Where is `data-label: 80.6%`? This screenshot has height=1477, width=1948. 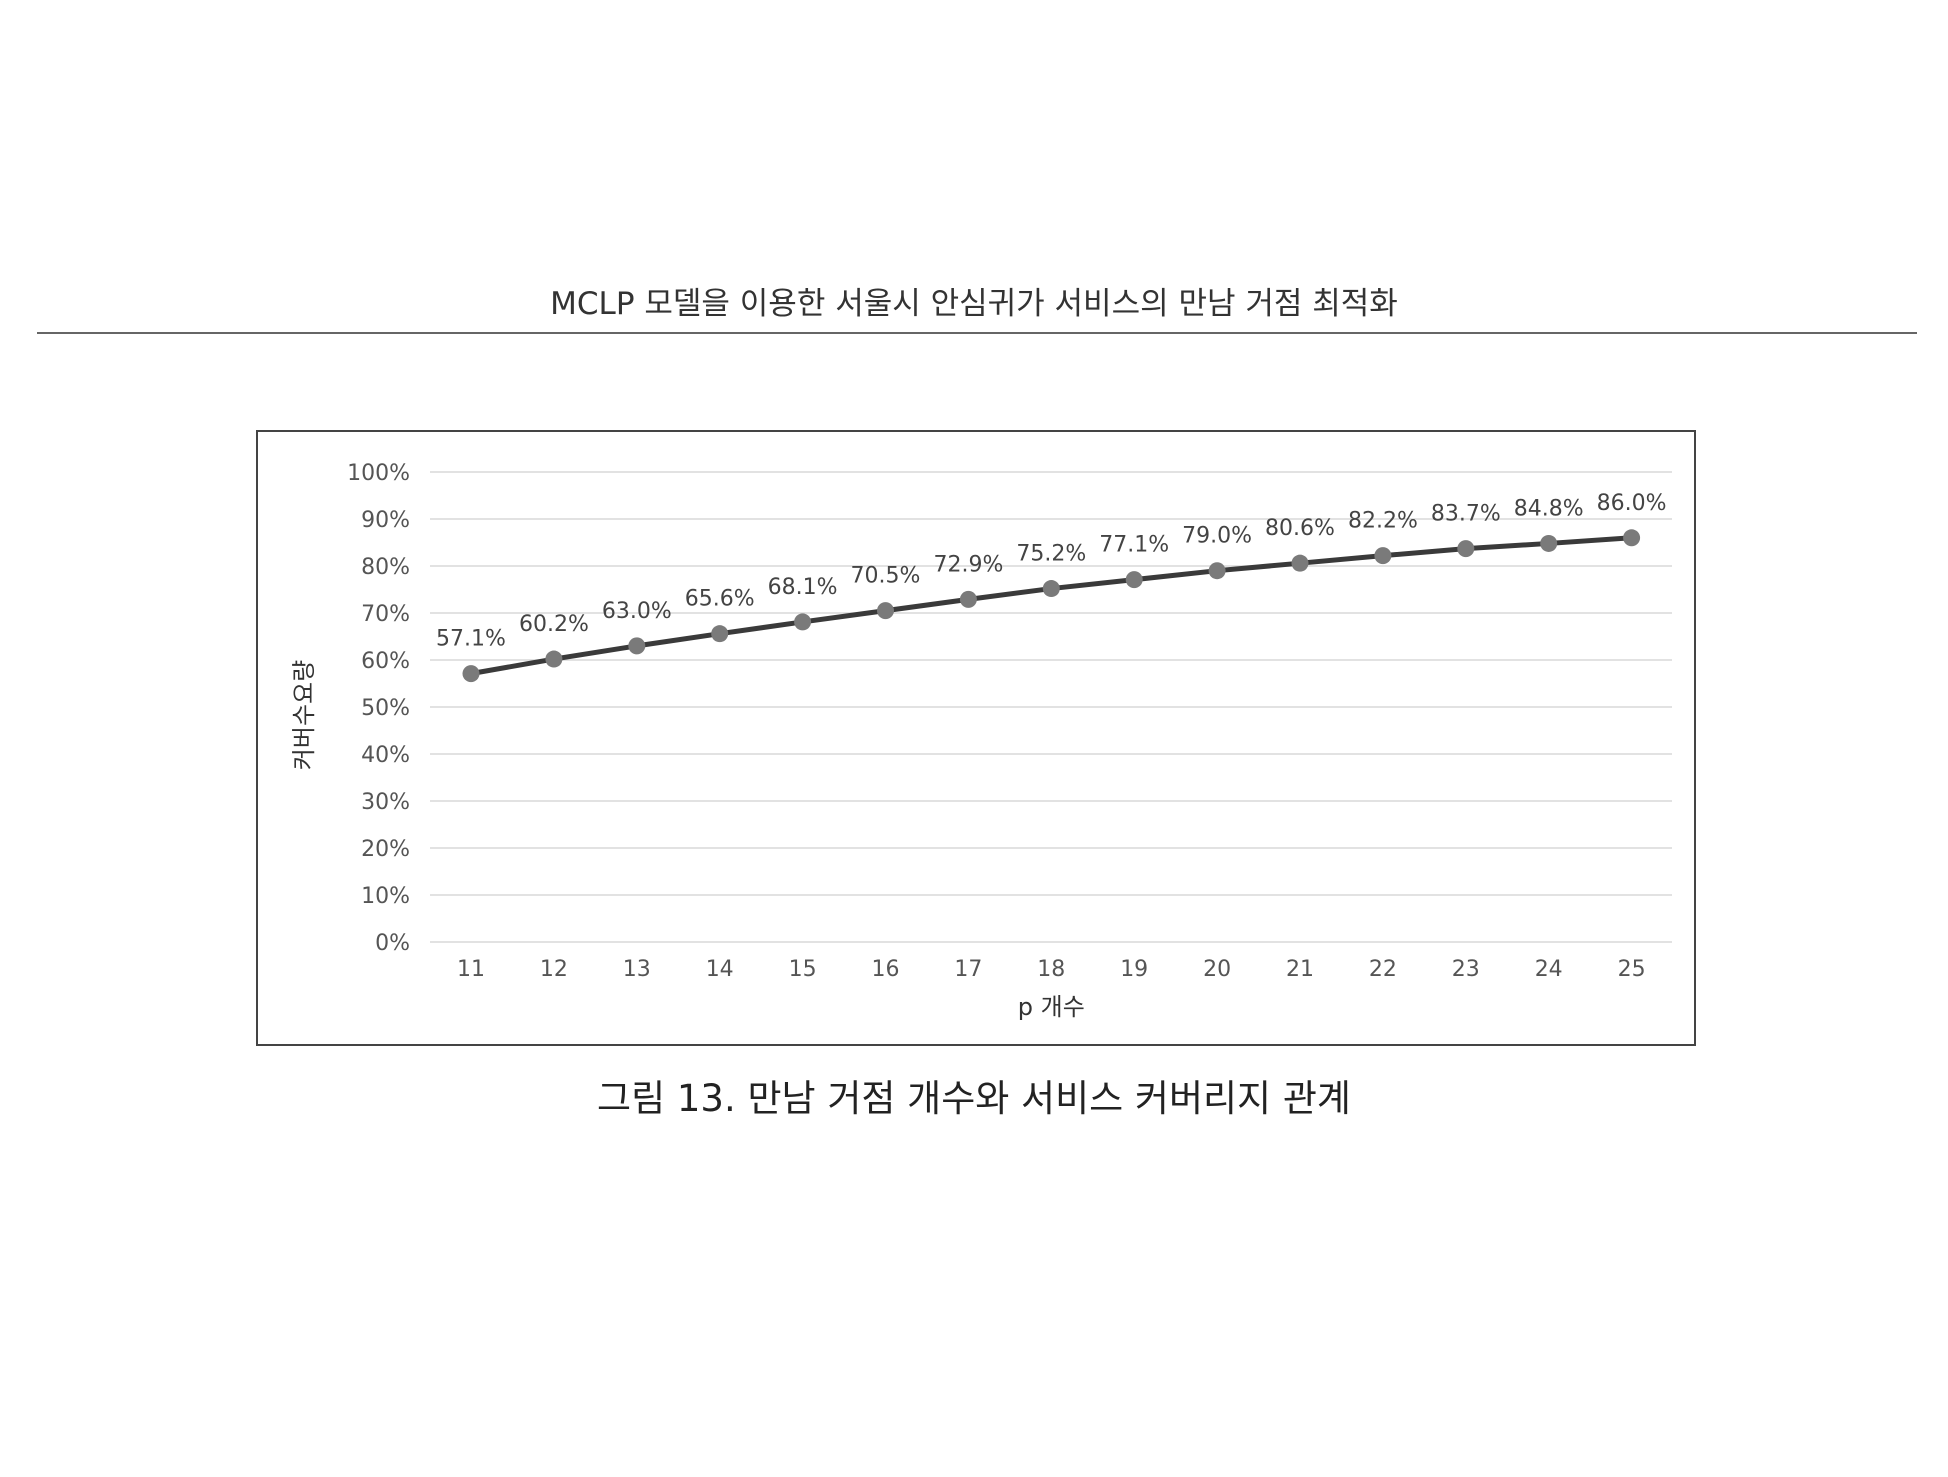
data-label: 80.6% is located at coordinates (1300, 528).